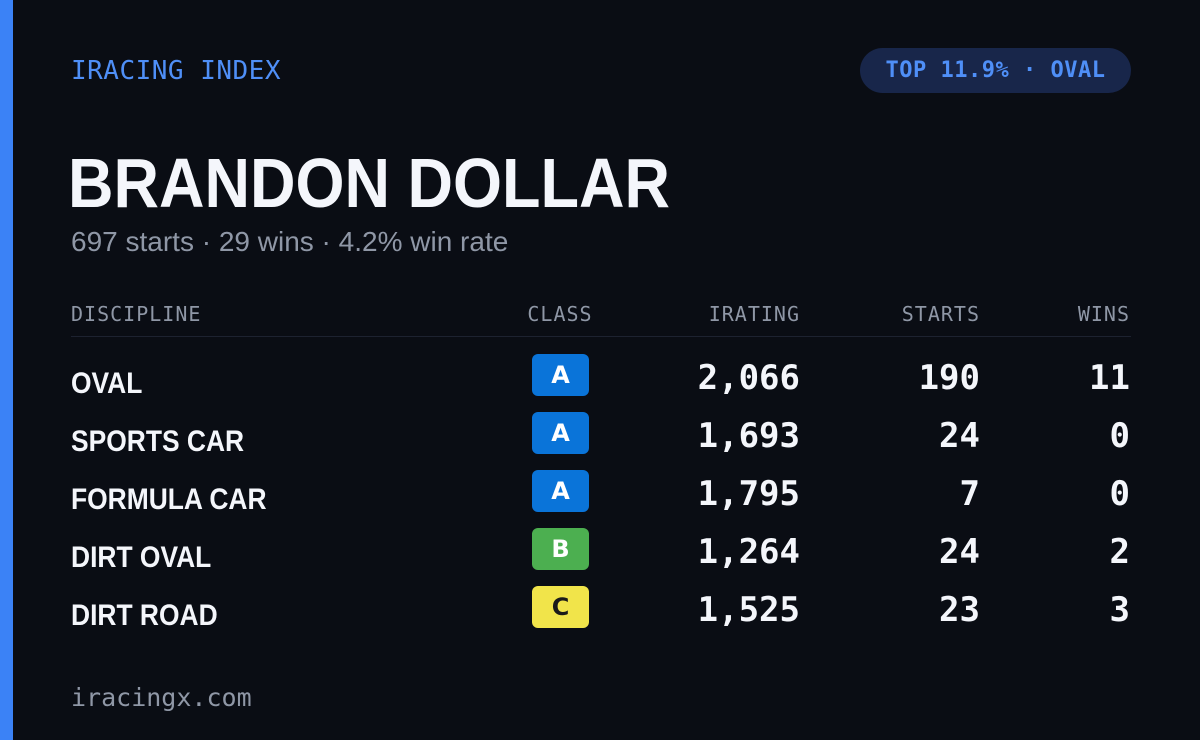 Image resolution: width=1200 pixels, height=740 pixels. What do you see at coordinates (600, 611) in the screenshot?
I see `table-row: DIRT ROAD C 1,525 23 3` at bounding box center [600, 611].